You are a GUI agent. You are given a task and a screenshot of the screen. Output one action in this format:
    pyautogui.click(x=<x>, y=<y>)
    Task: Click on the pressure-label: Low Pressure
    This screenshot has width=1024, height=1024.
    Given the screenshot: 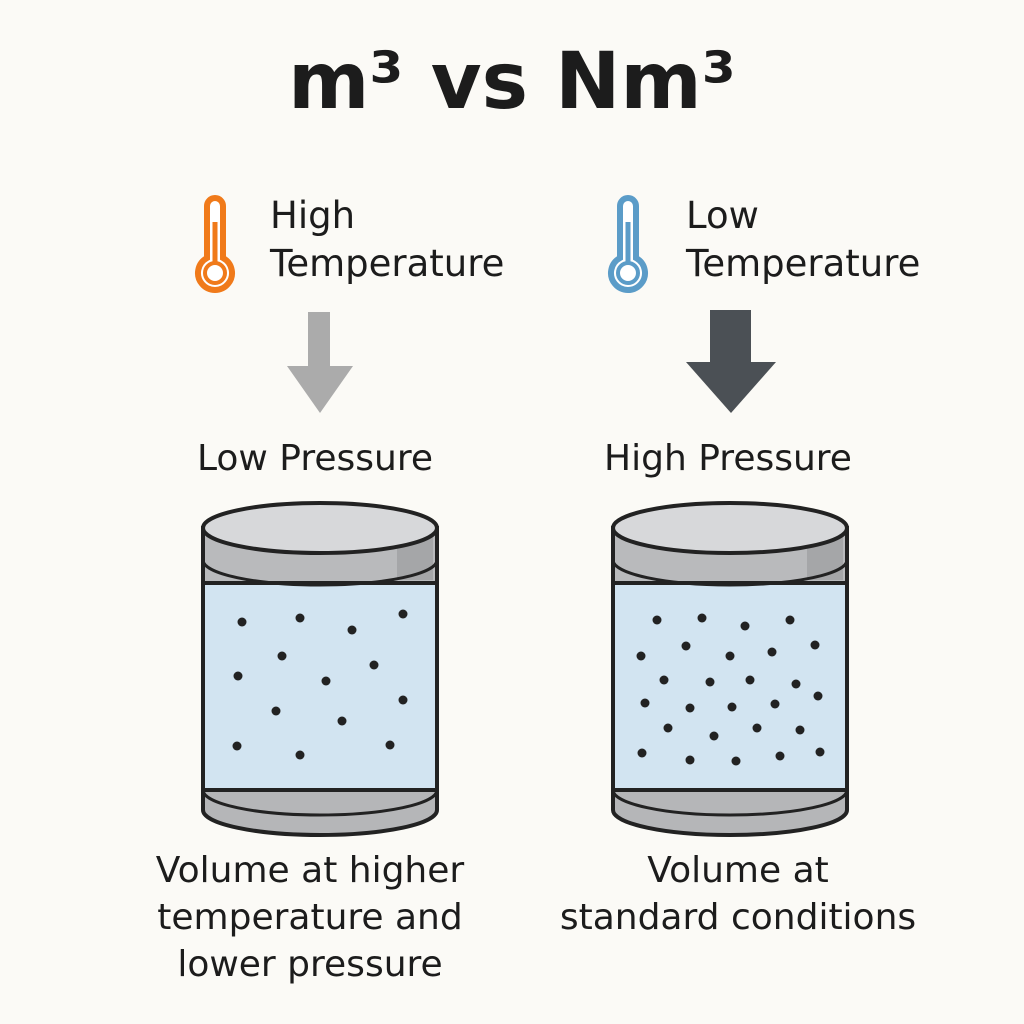 What is the action you would take?
    pyautogui.click(x=315, y=458)
    